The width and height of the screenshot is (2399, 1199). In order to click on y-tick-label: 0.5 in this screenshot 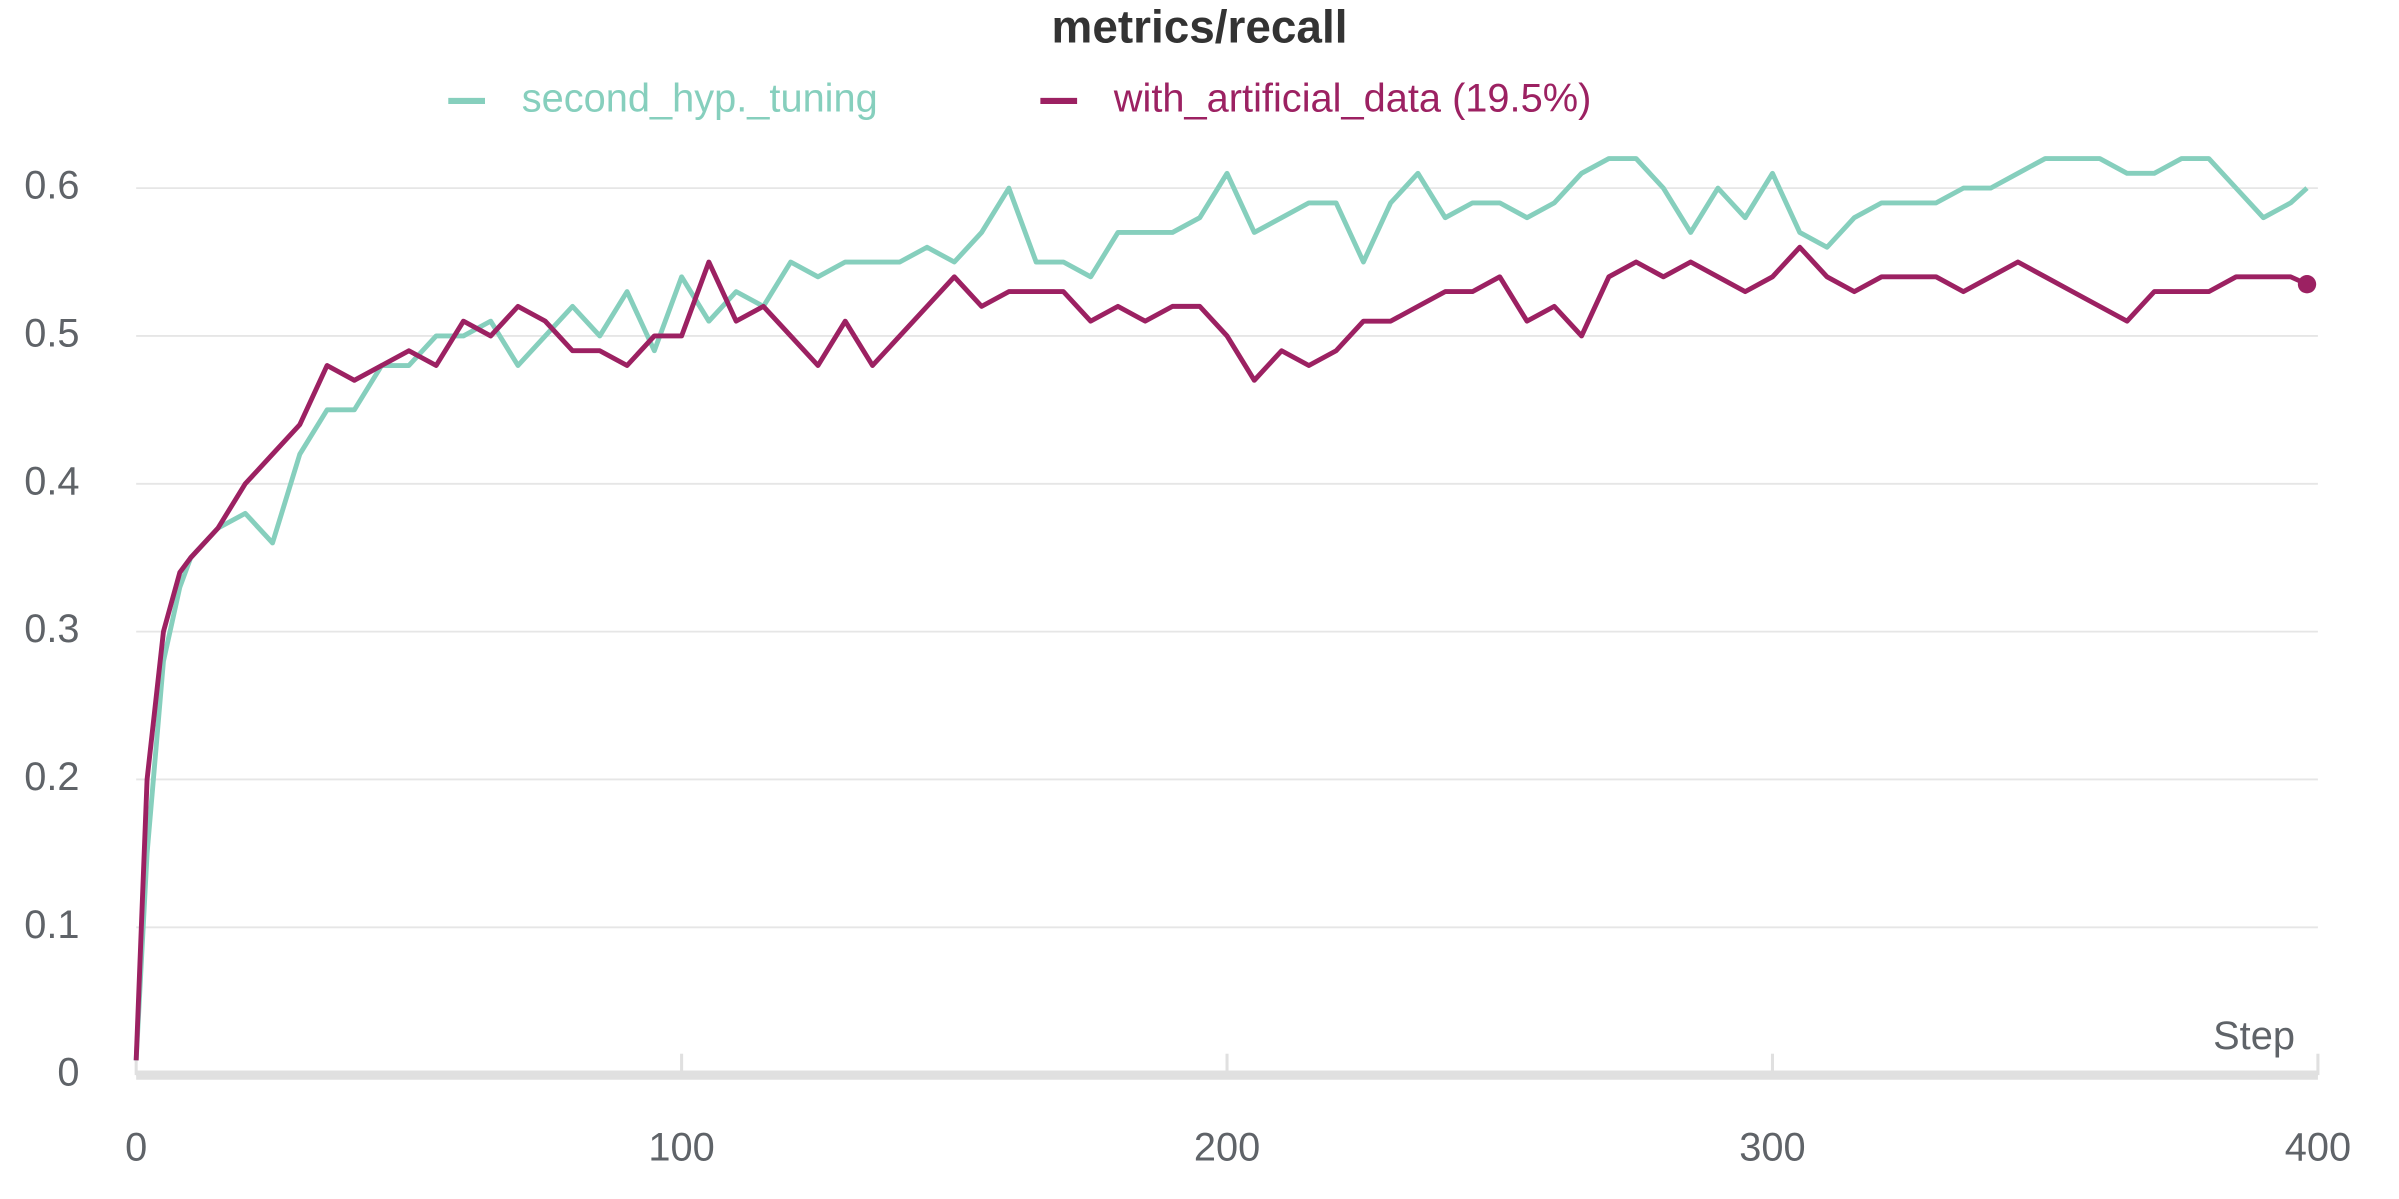, I will do `click(51, 333)`.